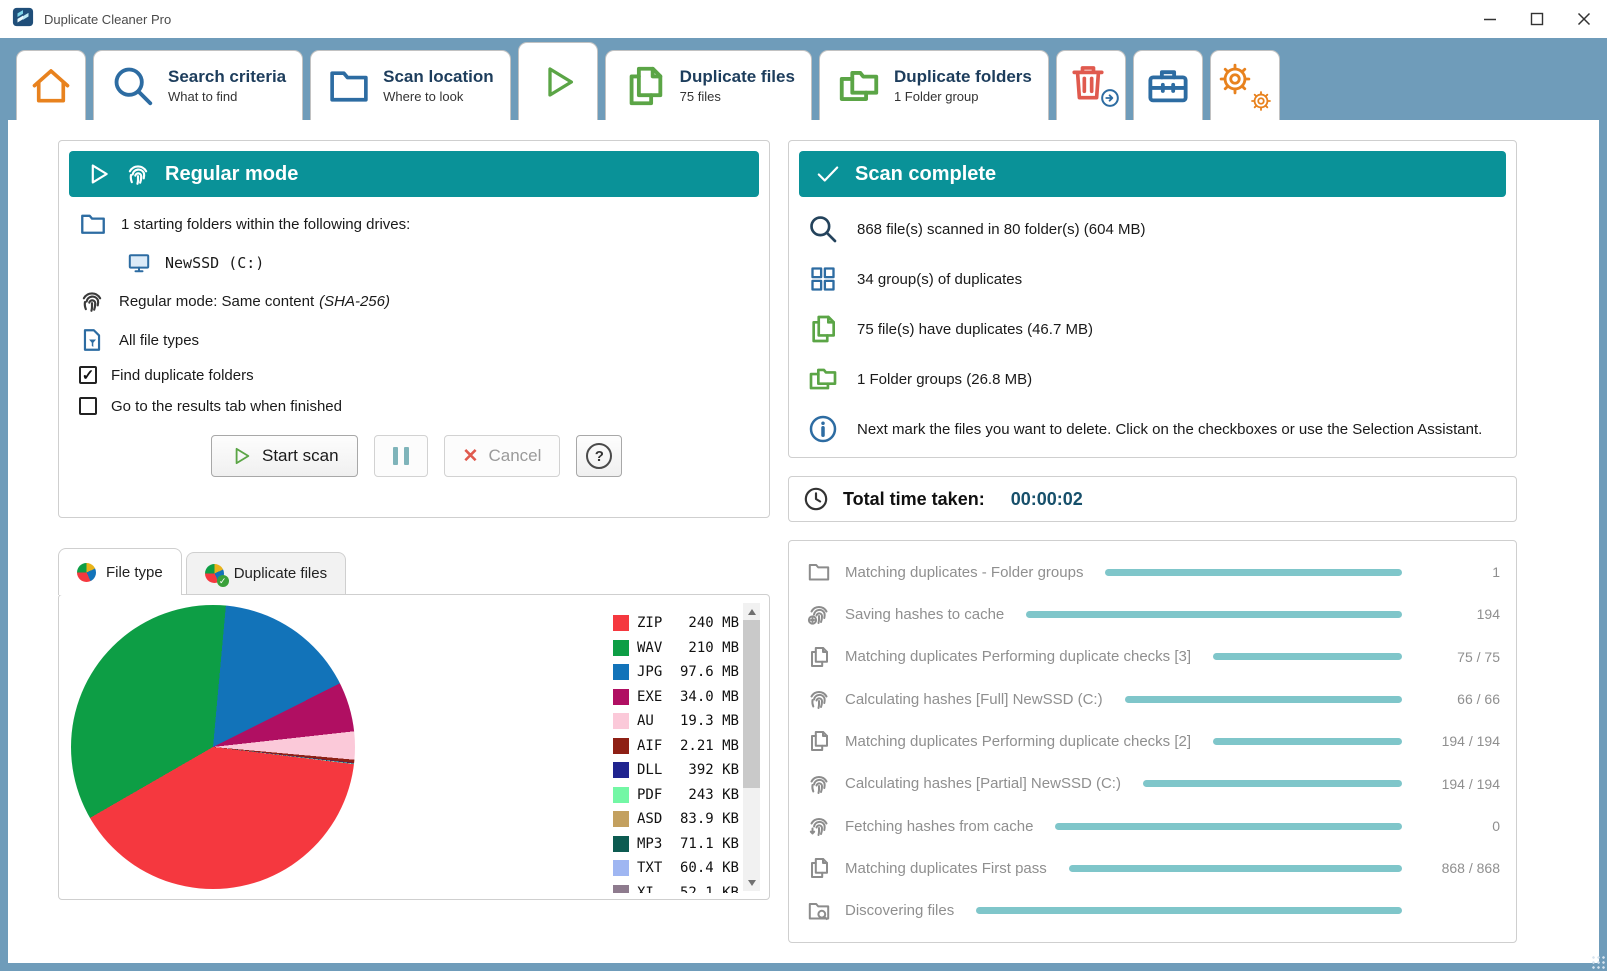  What do you see at coordinates (676, 721) in the screenshot?
I see `legend-item: AU 19.3 MB` at bounding box center [676, 721].